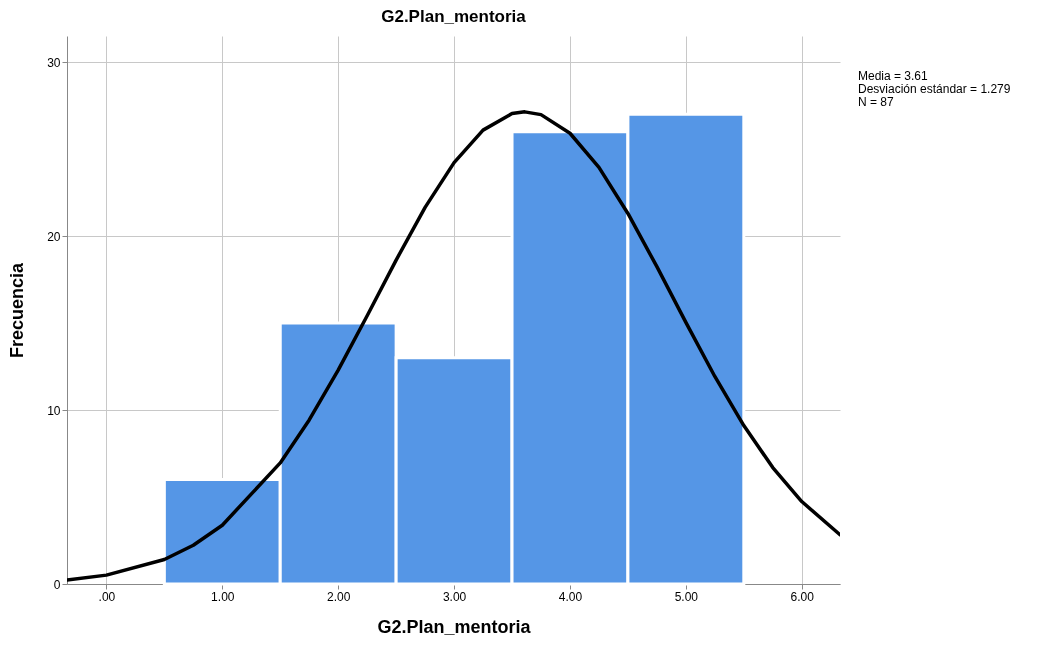  What do you see at coordinates (934, 89) in the screenshot?
I see `text: Desviación estándar = 1.279` at bounding box center [934, 89].